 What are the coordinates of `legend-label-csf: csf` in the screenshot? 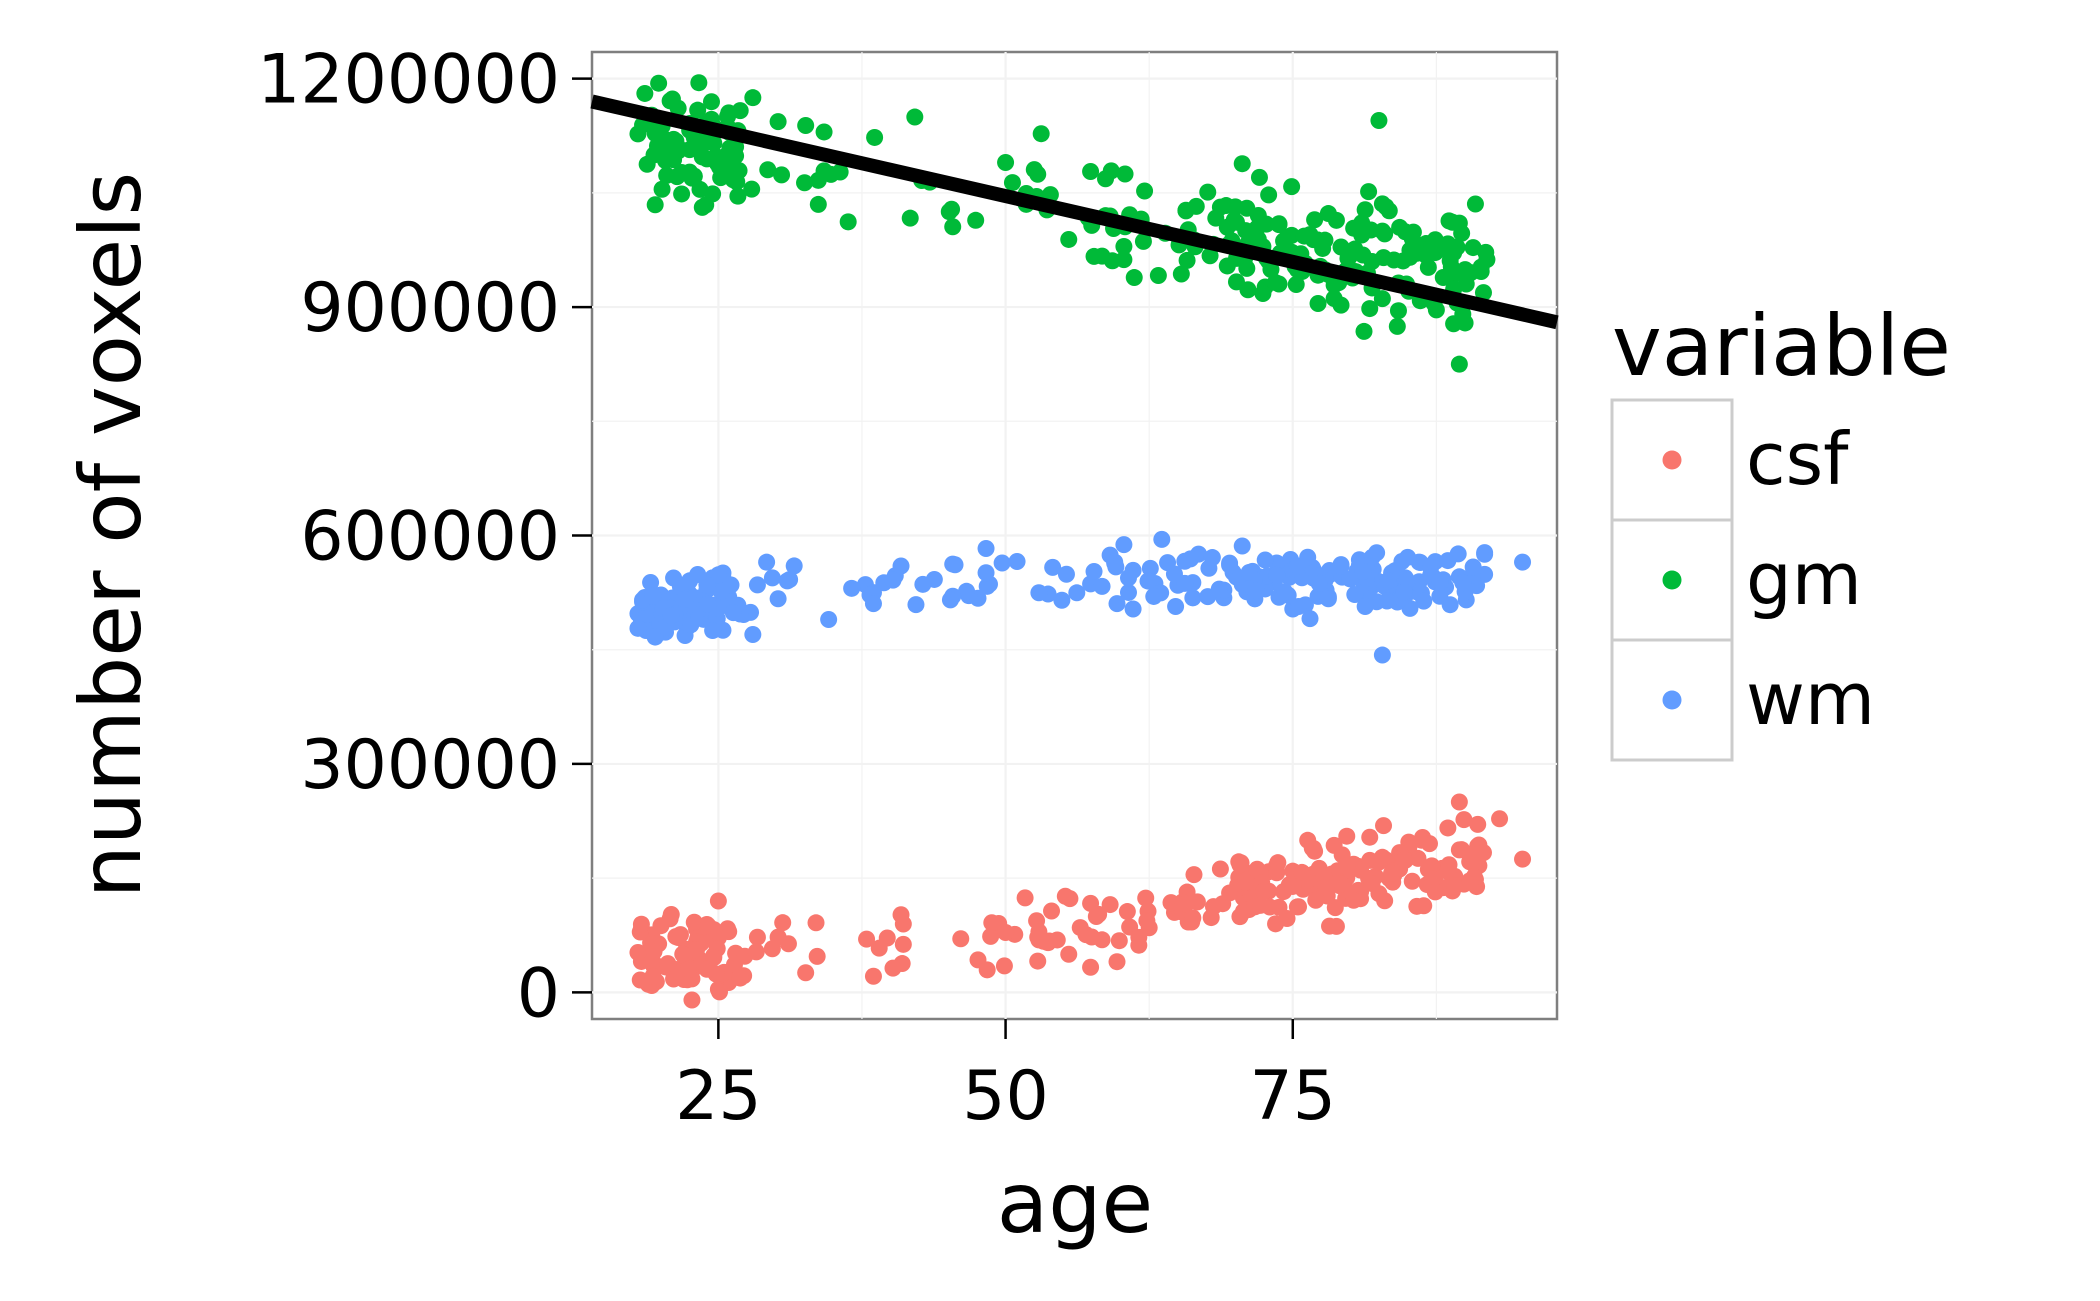 It's located at (1798, 459).